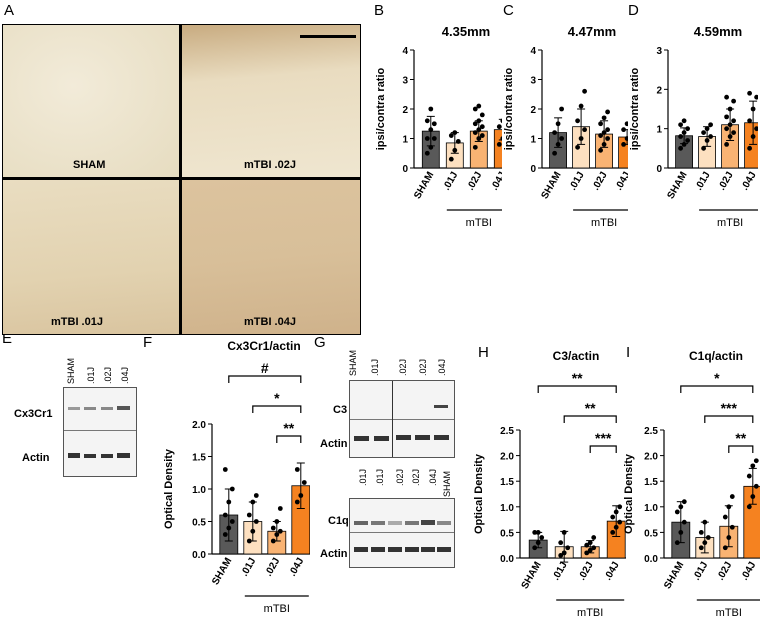  Describe the element at coordinates (271, 101) in the screenshot. I see `micrograph-mtbi-02j: mTBI .02J` at that location.